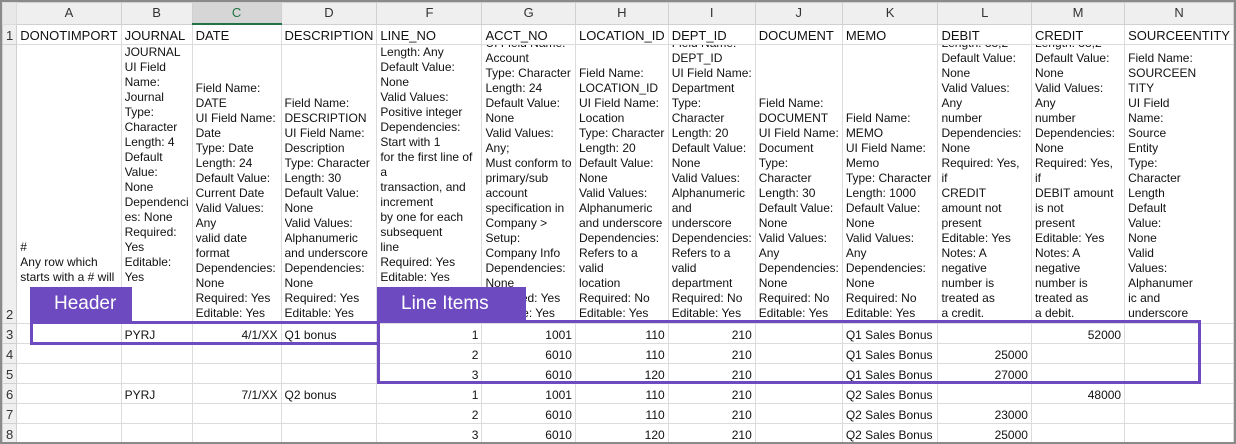  Describe the element at coordinates (429, 432) in the screenshot. I see `cell-f: 3` at that location.